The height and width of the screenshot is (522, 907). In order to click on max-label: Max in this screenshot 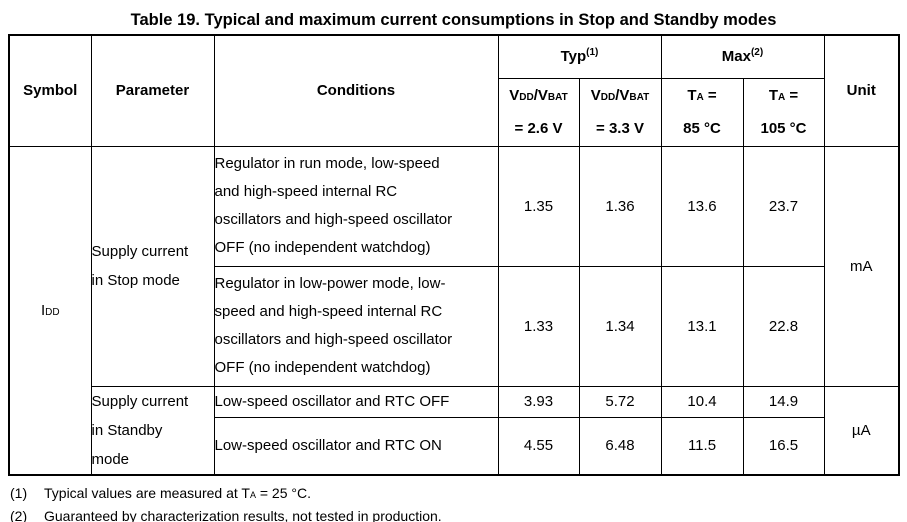, I will do `click(736, 57)`.